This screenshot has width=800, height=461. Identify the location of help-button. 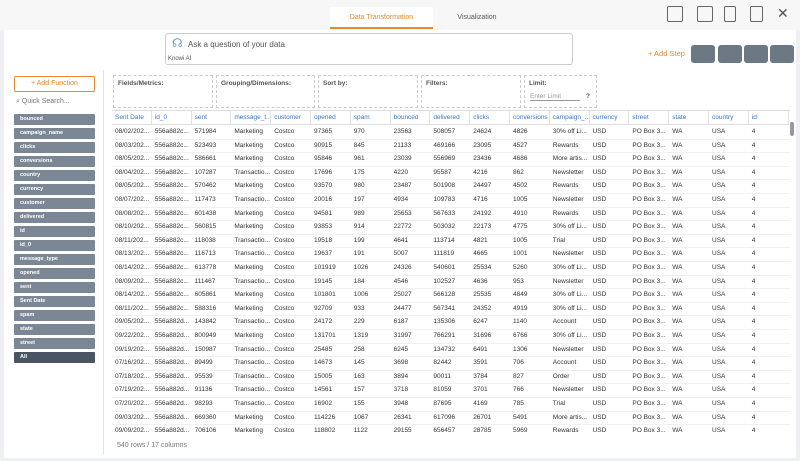
(782, 54).